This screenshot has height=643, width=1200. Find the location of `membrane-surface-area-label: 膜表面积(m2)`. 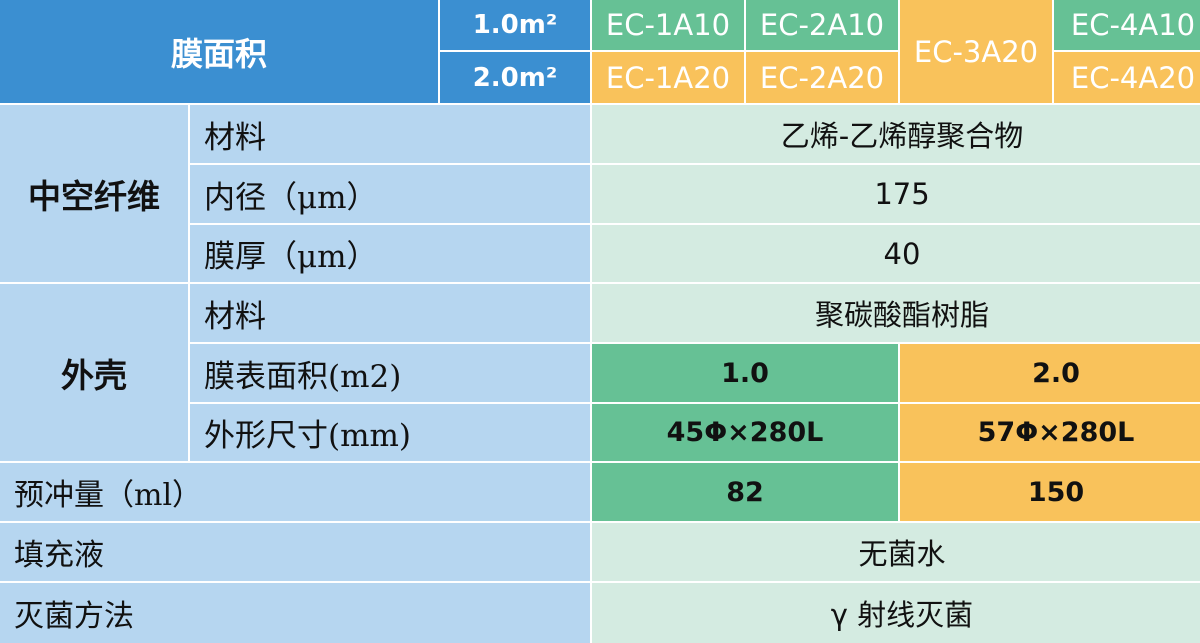

membrane-surface-area-label: 膜表面积(m2) is located at coordinates (390, 373).